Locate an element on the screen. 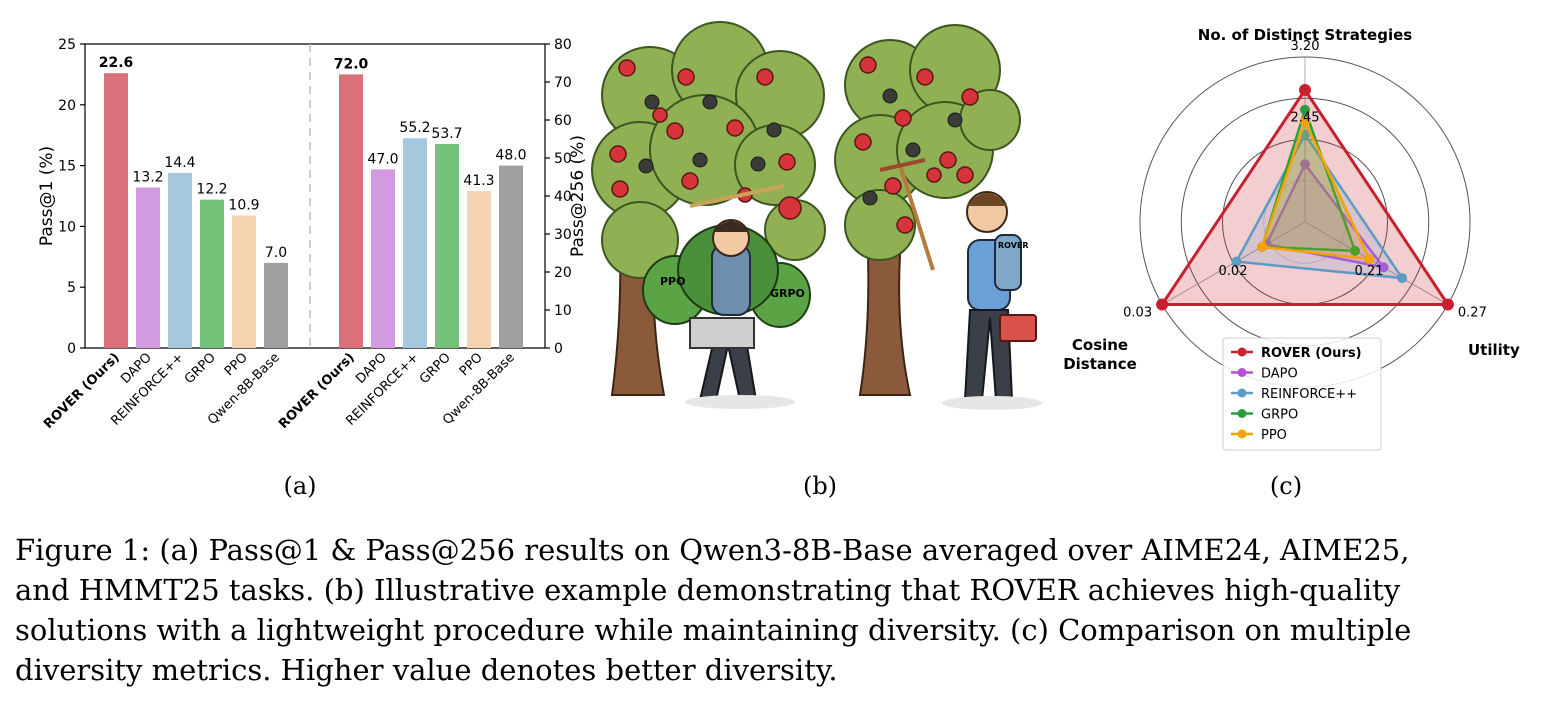  bar-value-label: 7.0 is located at coordinates (276, 253).